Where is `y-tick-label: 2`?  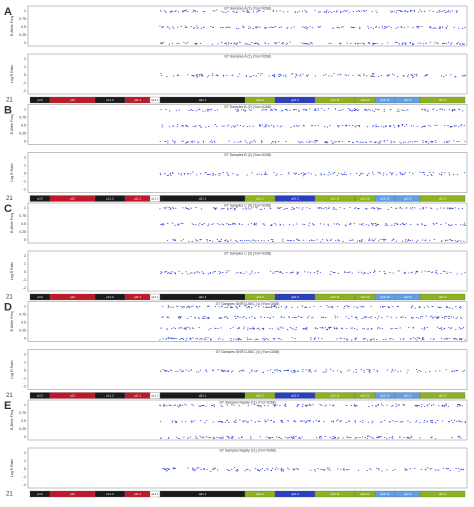 y-tick-label: 2 is located at coordinates (25, 453).